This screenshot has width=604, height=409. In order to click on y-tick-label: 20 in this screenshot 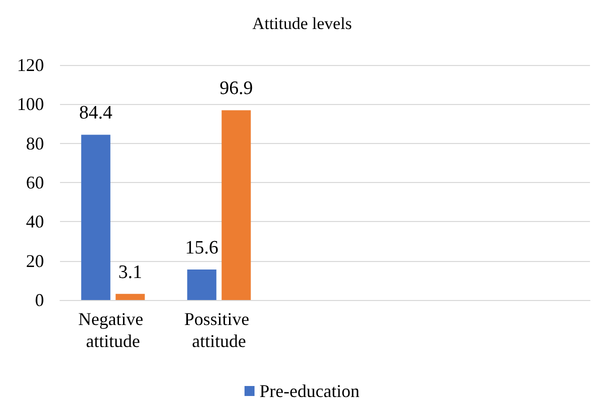, I will do `click(35, 260)`.